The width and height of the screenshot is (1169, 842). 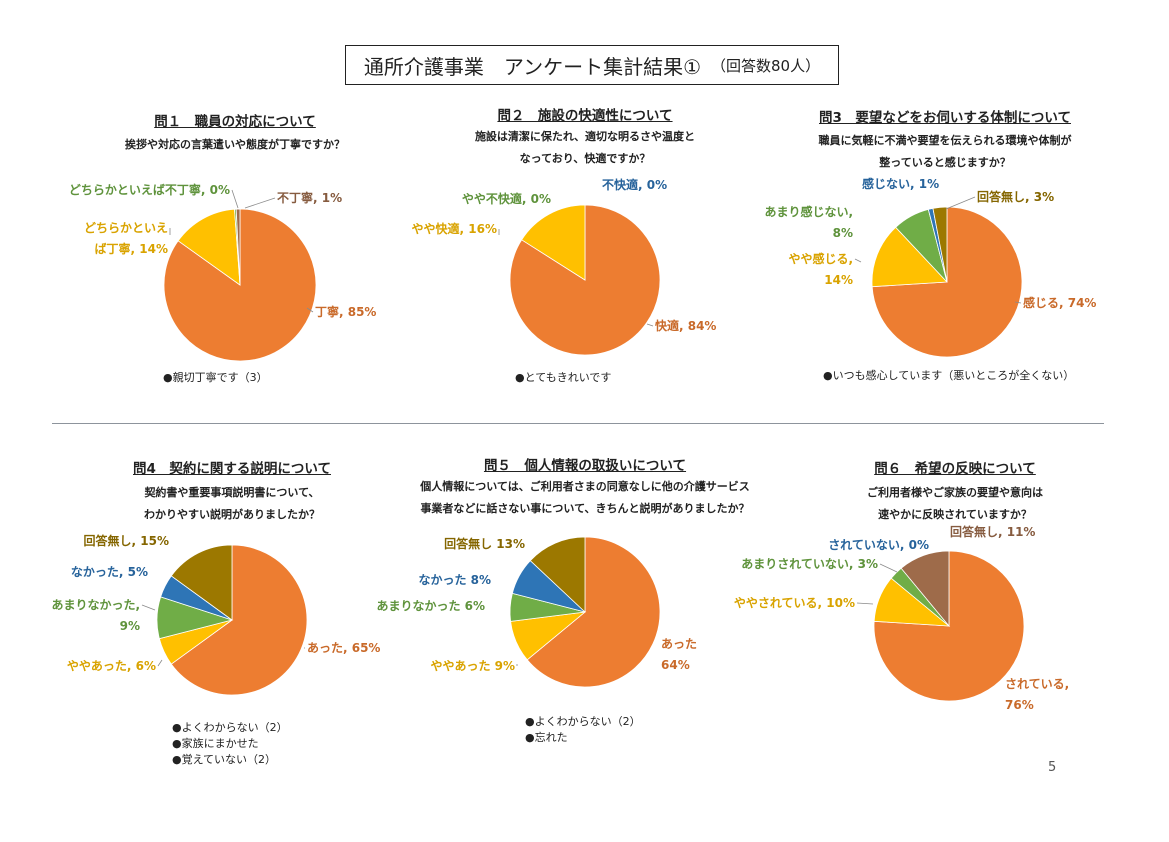 I want to click on slice-label: 76%, so click(x=1019, y=705).